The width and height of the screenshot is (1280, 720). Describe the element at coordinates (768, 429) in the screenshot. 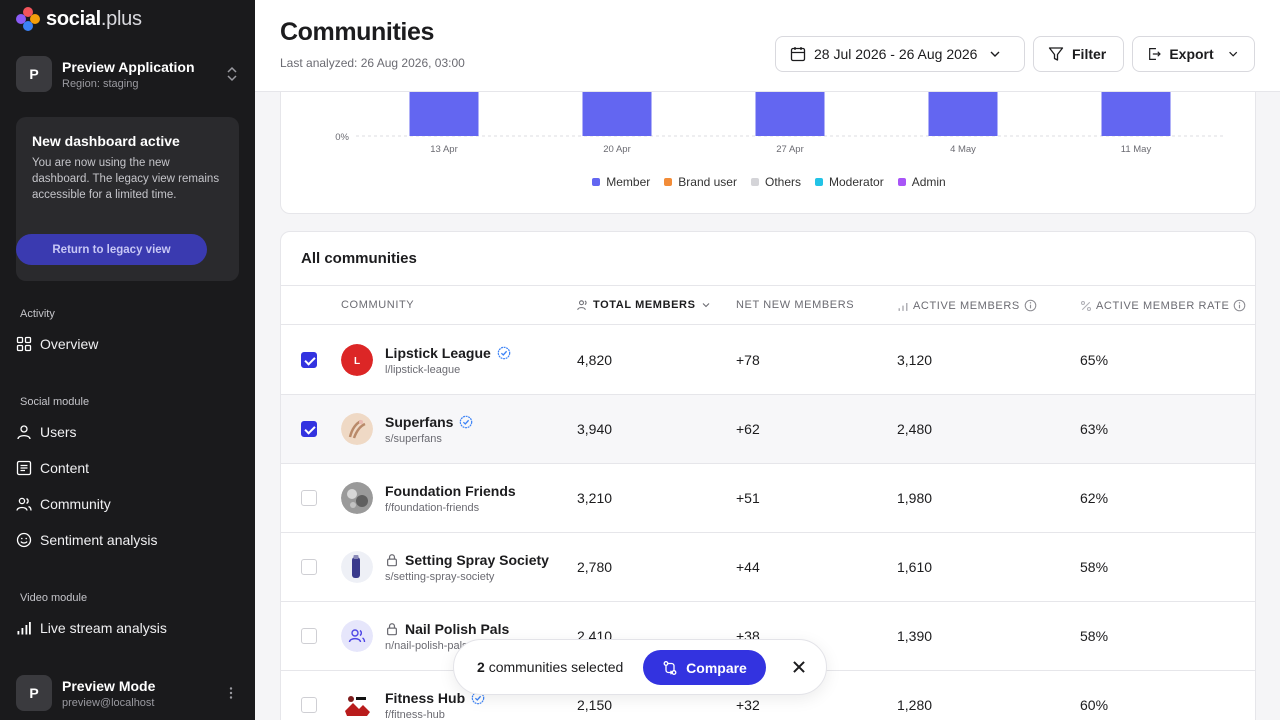

I see `table-row: Superfans s/superfans 3,940 +62 2,480 63%` at that location.